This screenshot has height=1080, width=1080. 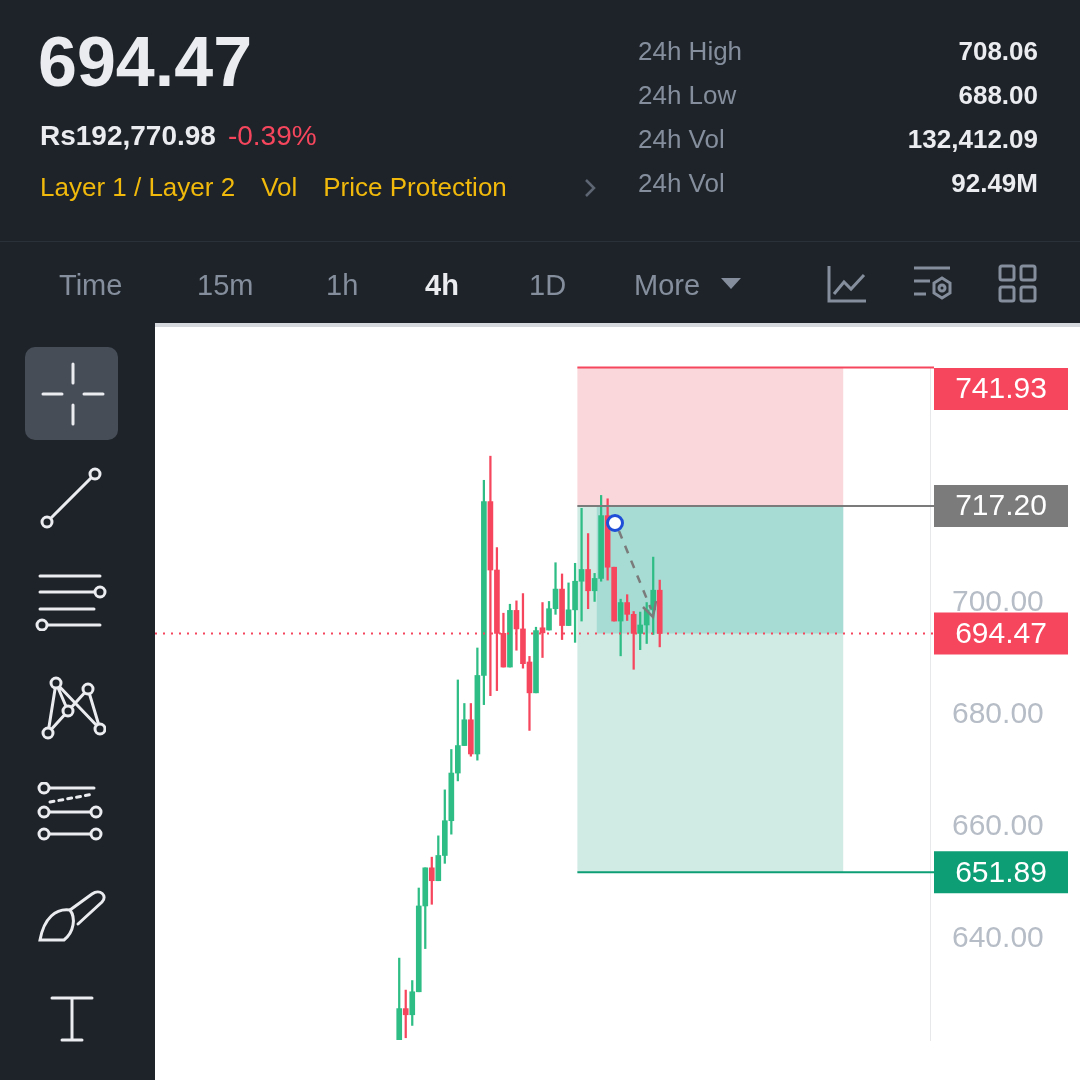 I want to click on text: 132,412.09, so click(x=972, y=139).